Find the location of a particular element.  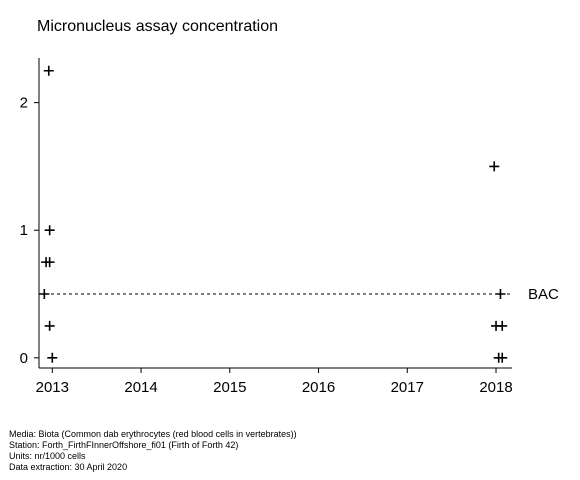

x-tick-label: 2013 is located at coordinates (52, 387).